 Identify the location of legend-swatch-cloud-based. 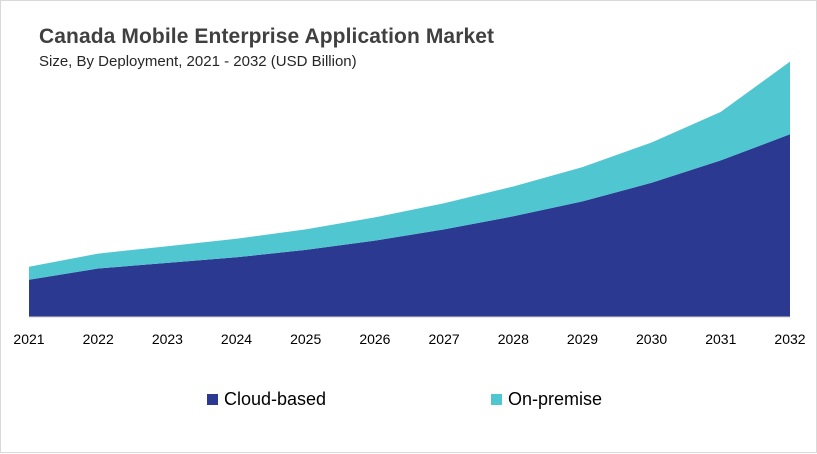
(212, 399).